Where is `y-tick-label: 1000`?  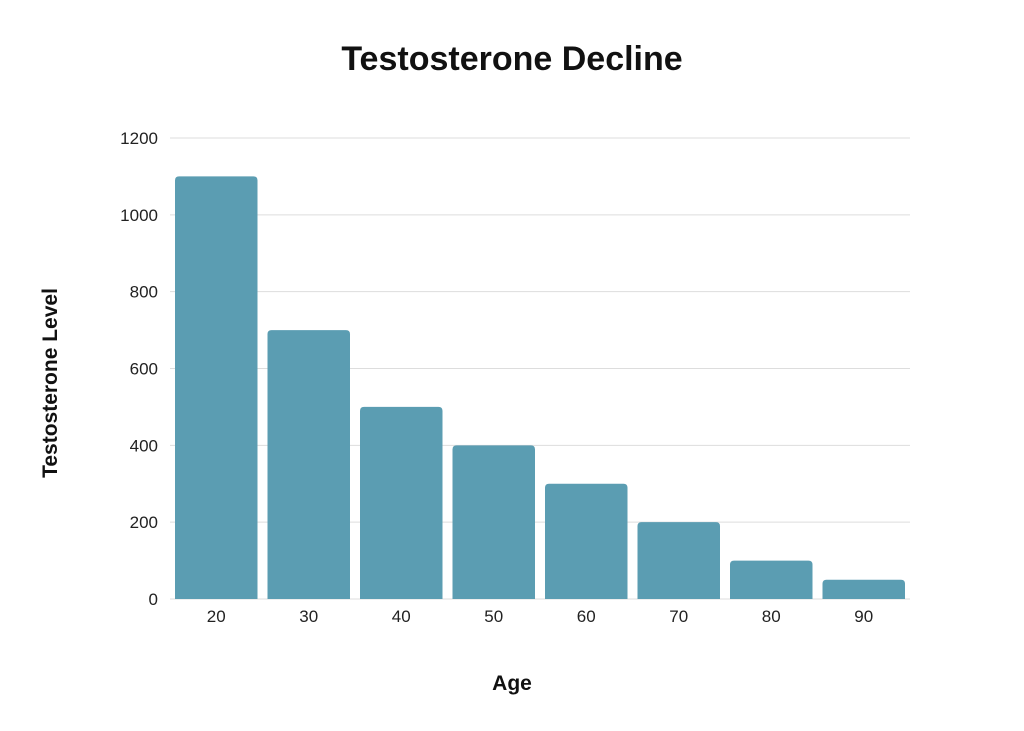
y-tick-label: 1000 is located at coordinates (139, 215).